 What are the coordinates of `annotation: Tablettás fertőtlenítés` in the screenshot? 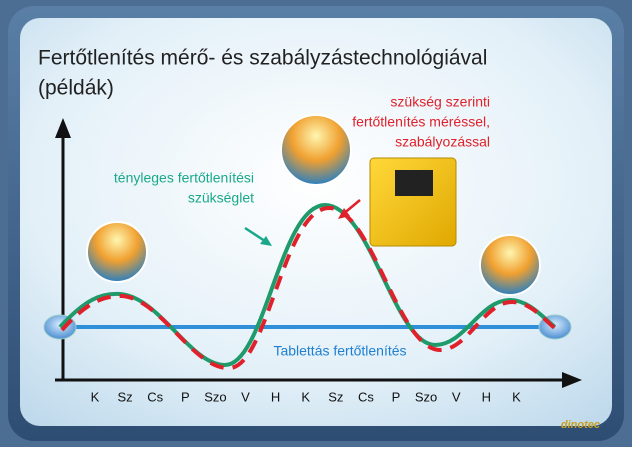 It's located at (339, 351).